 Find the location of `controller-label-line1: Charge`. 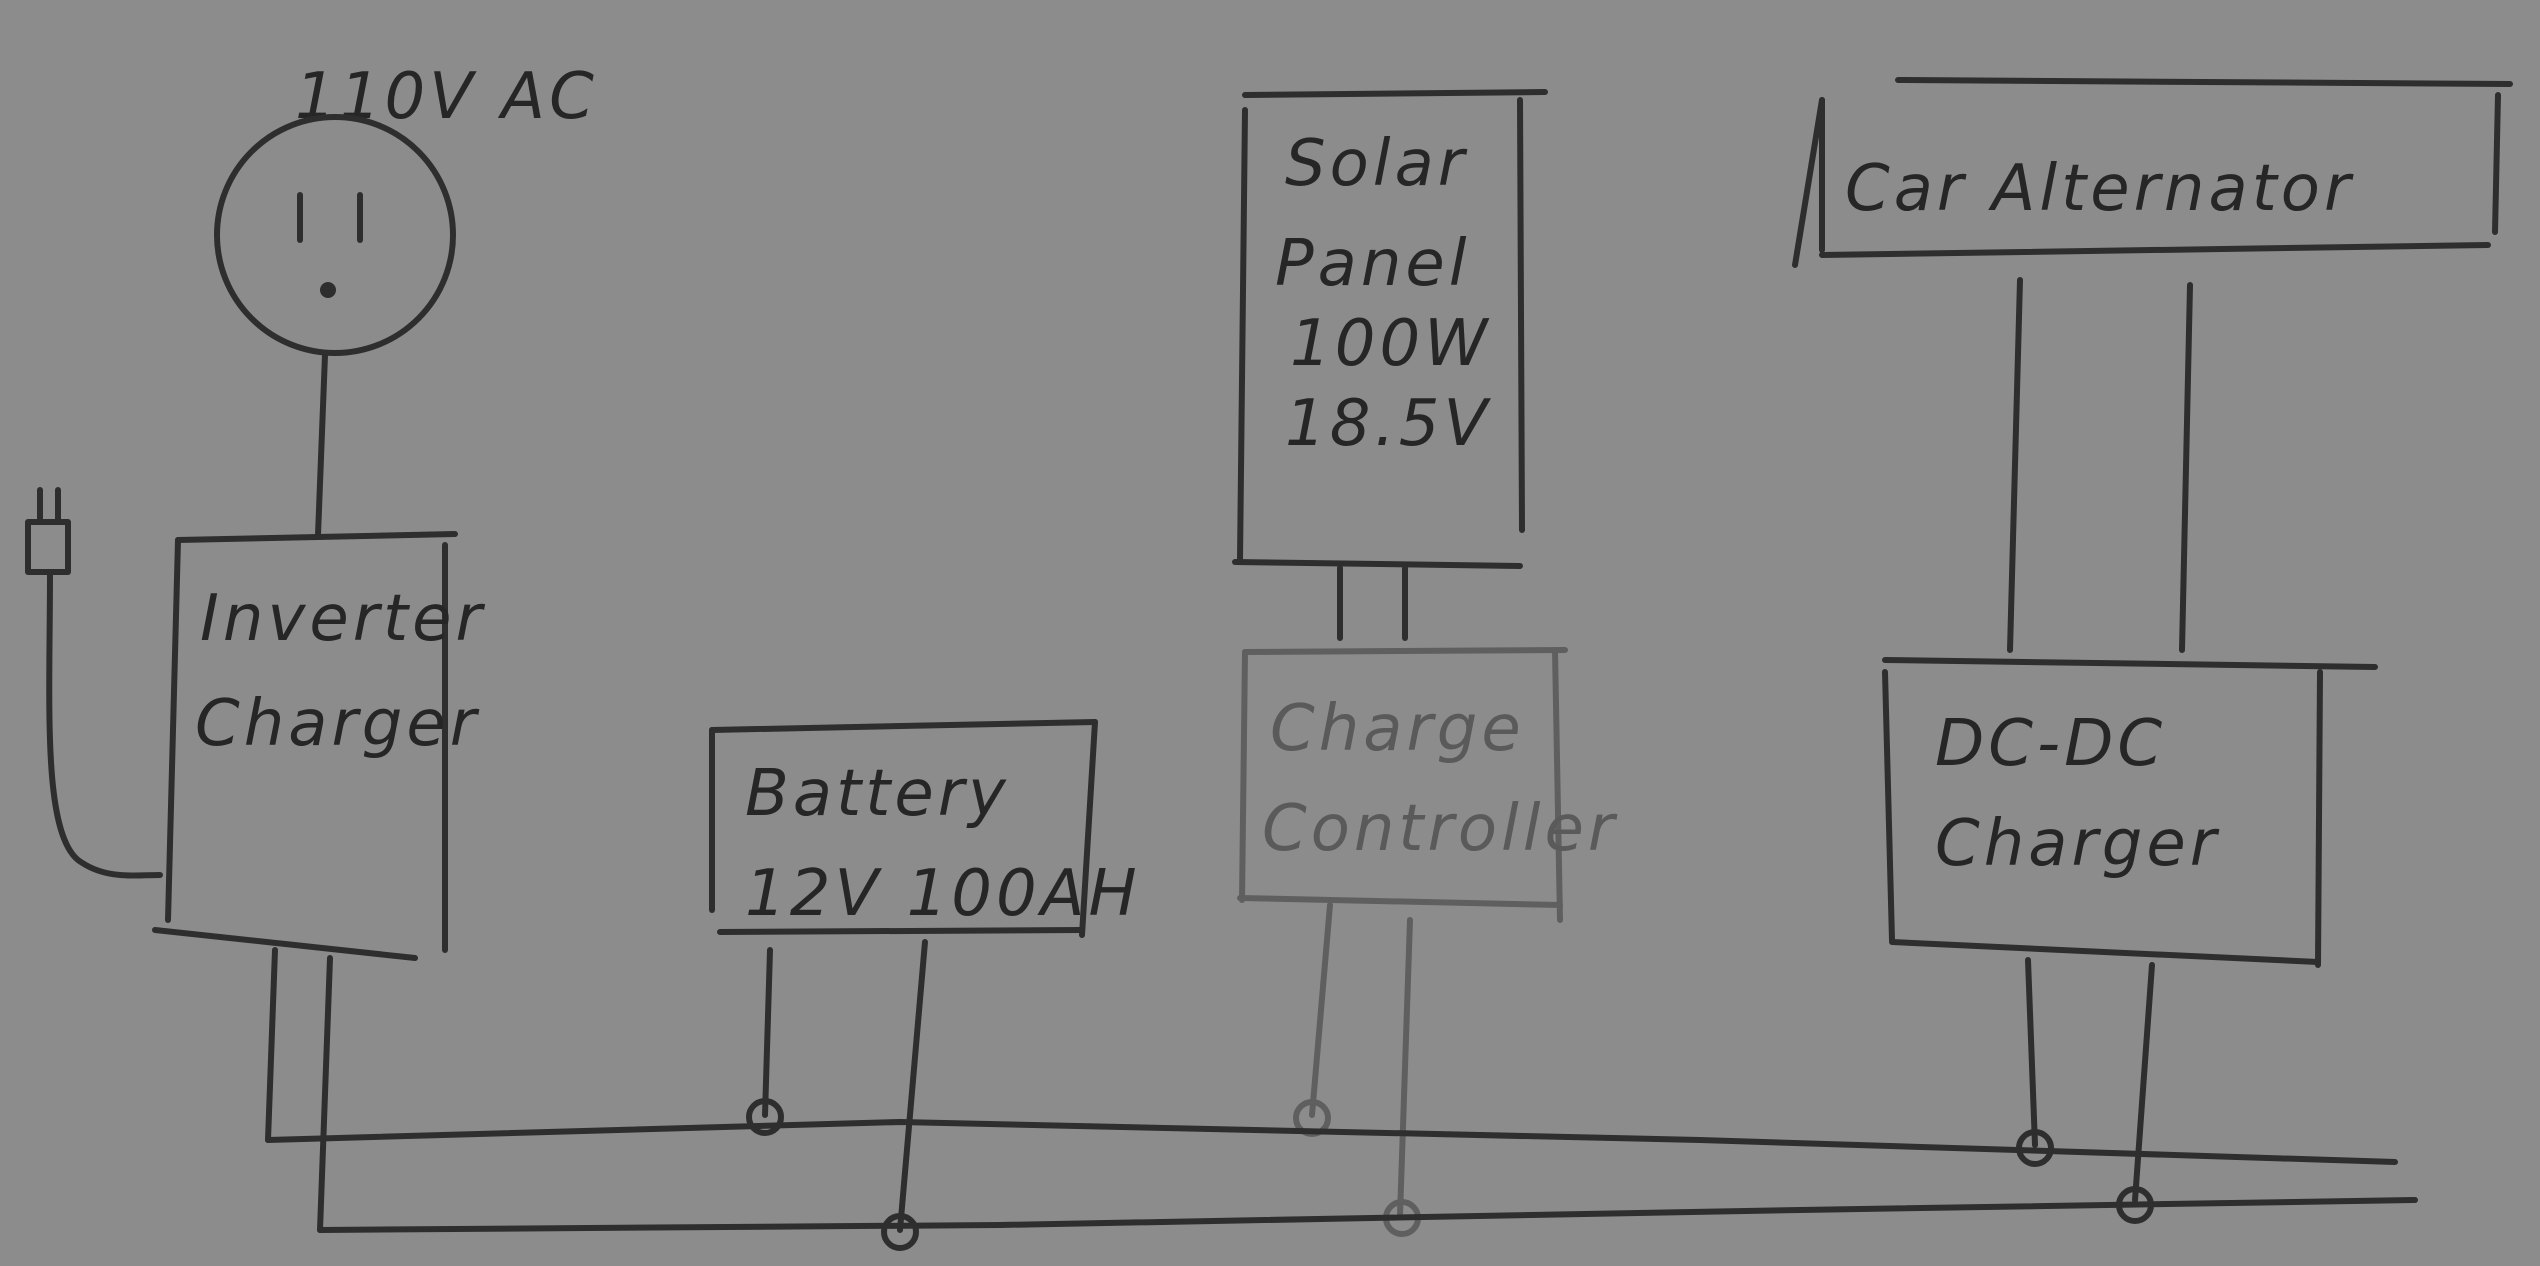

controller-label-line1: Charge is located at coordinates (1397, 729).